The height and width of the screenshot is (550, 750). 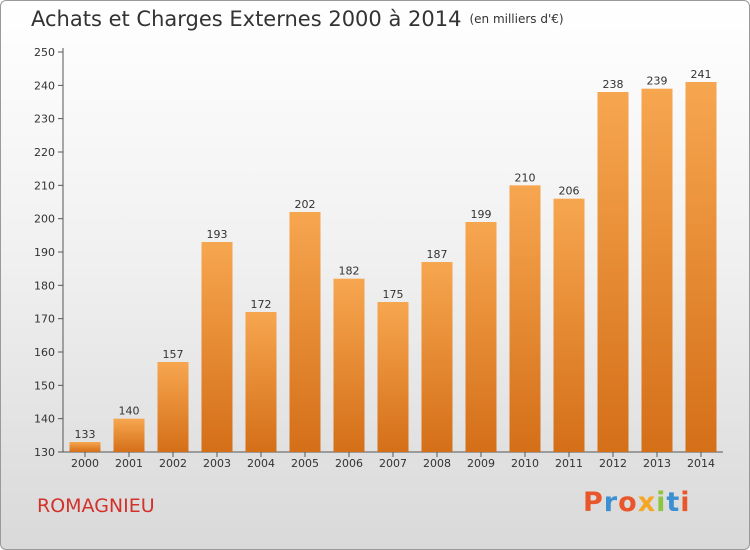 What do you see at coordinates (261, 304) in the screenshot?
I see `data-label-2004: 172` at bounding box center [261, 304].